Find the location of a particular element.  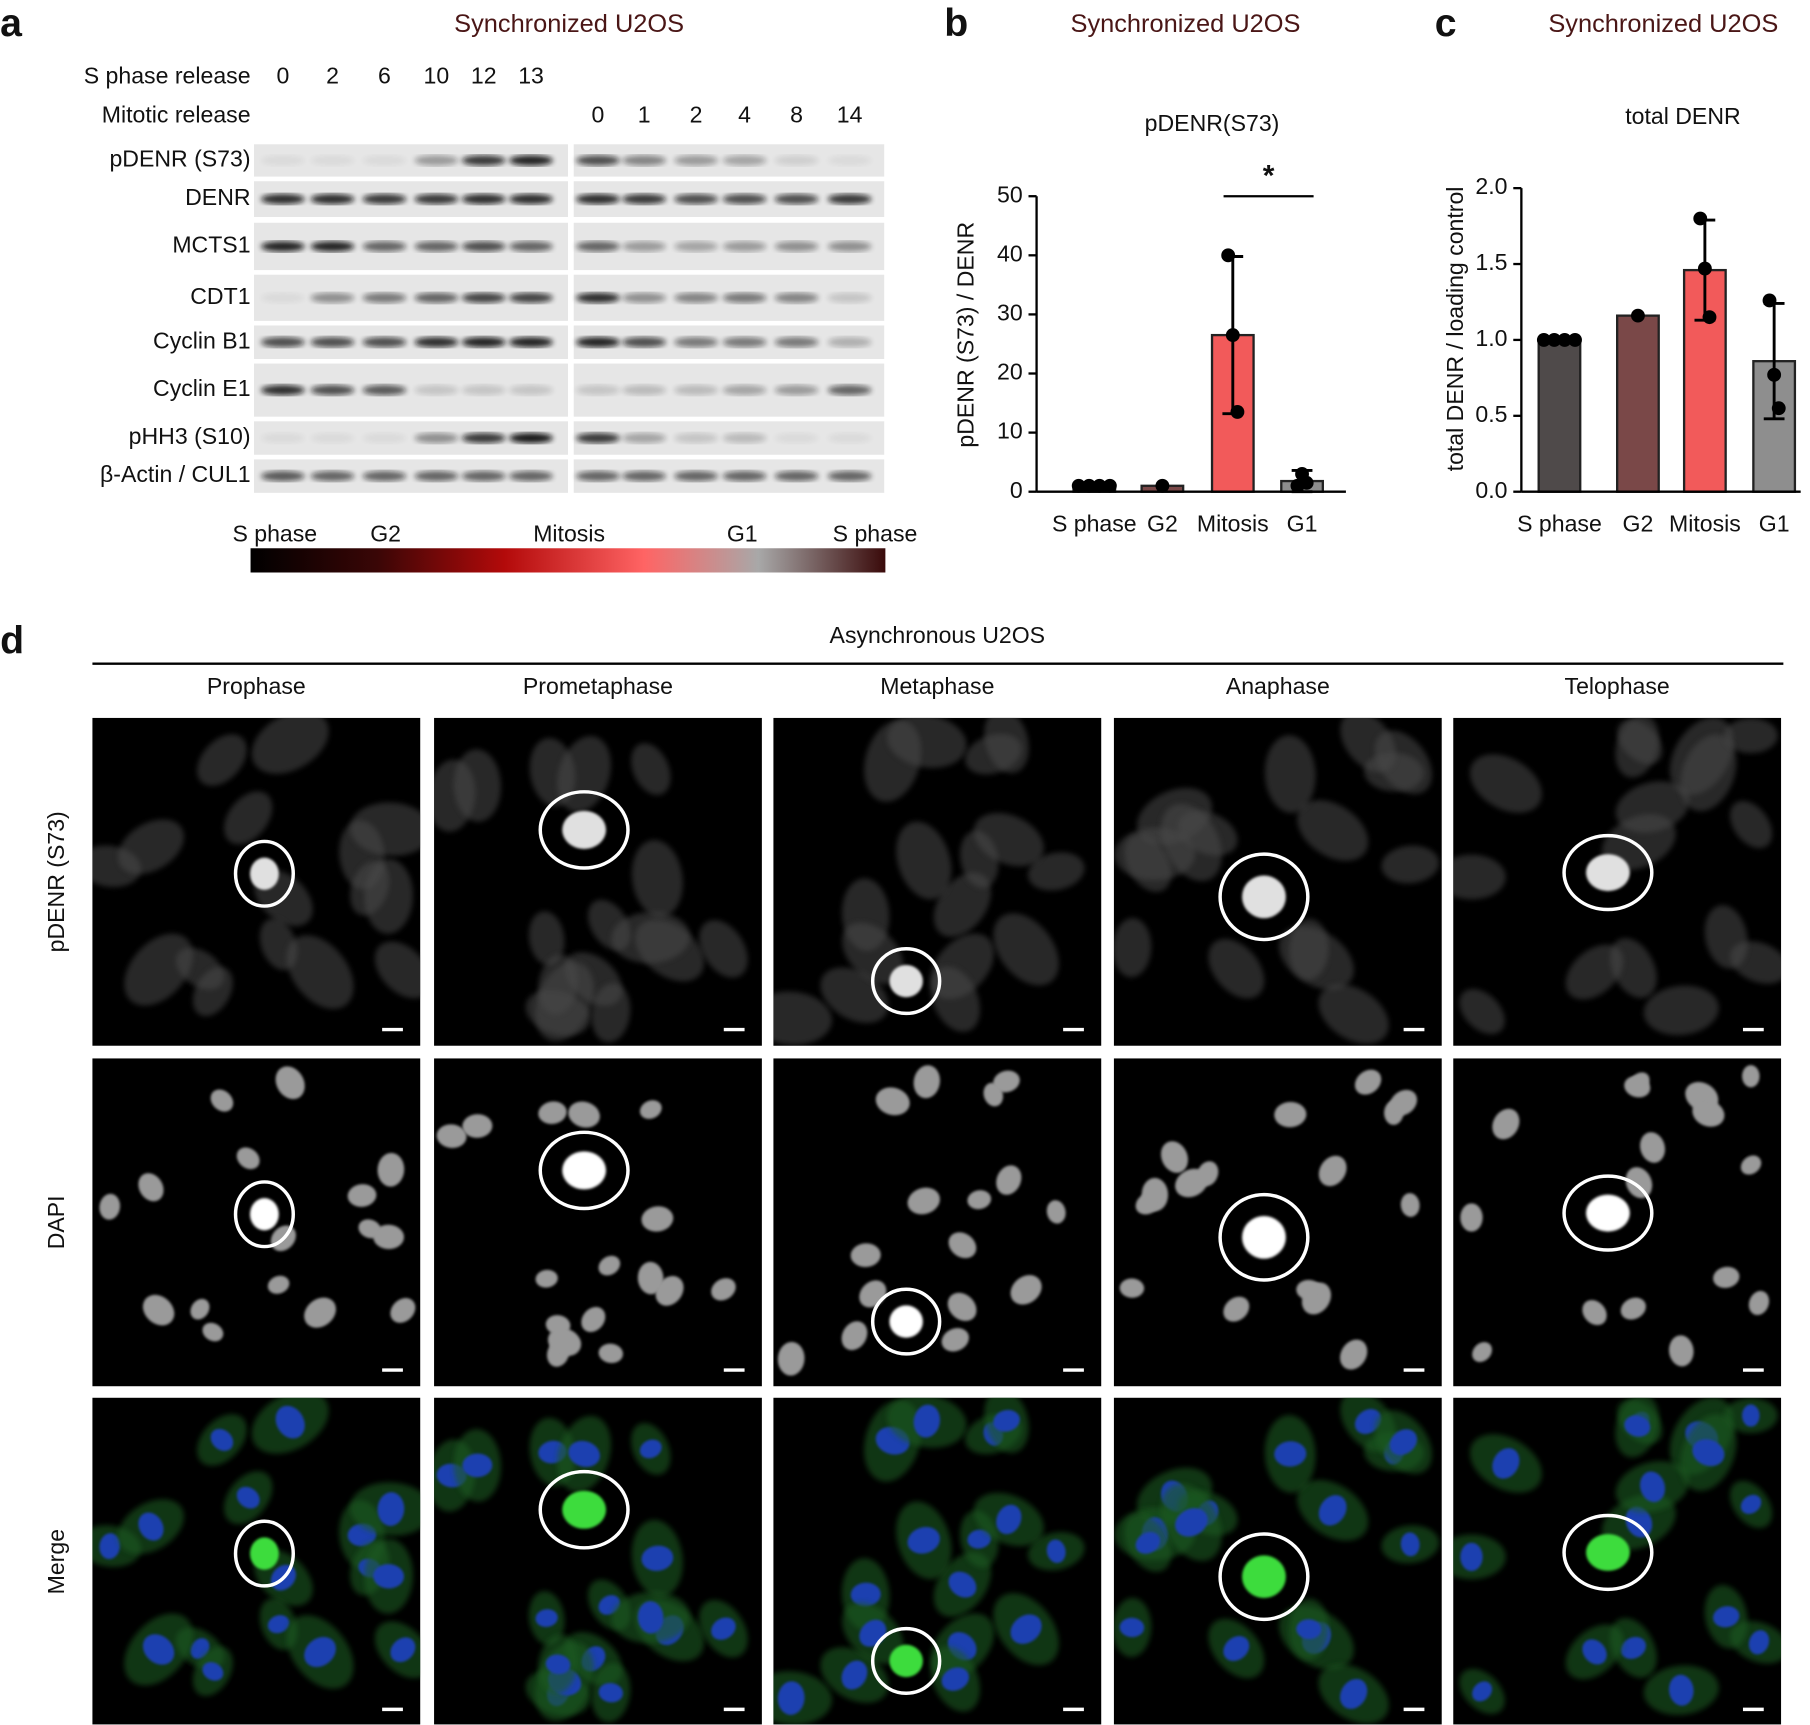

lane-label: 13 is located at coordinates (531, 75).